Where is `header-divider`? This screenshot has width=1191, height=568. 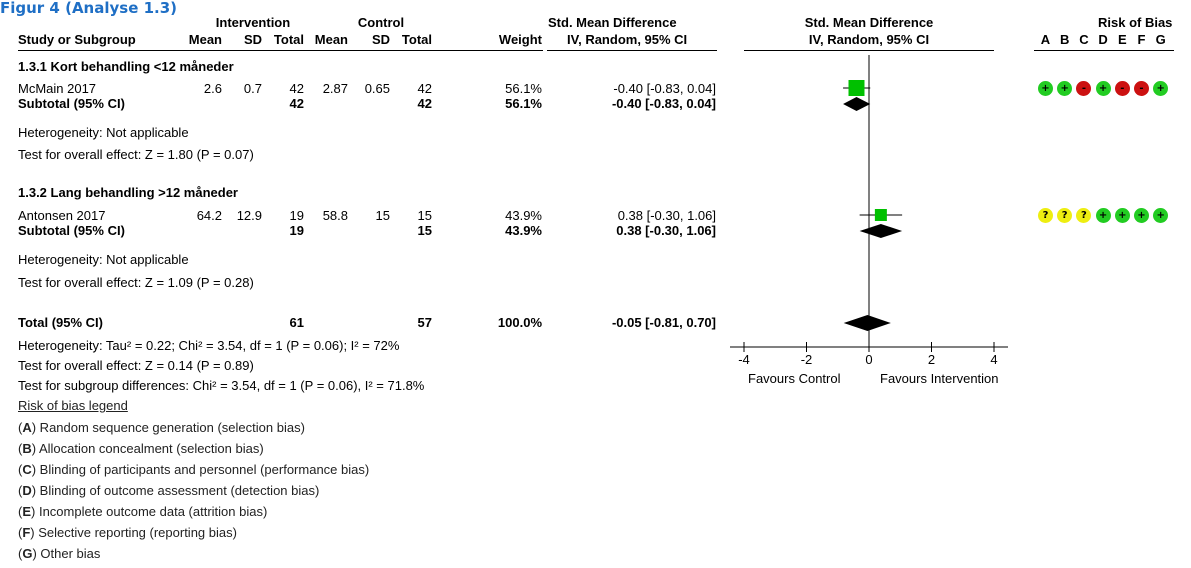
header-divider is located at coordinates (280, 50).